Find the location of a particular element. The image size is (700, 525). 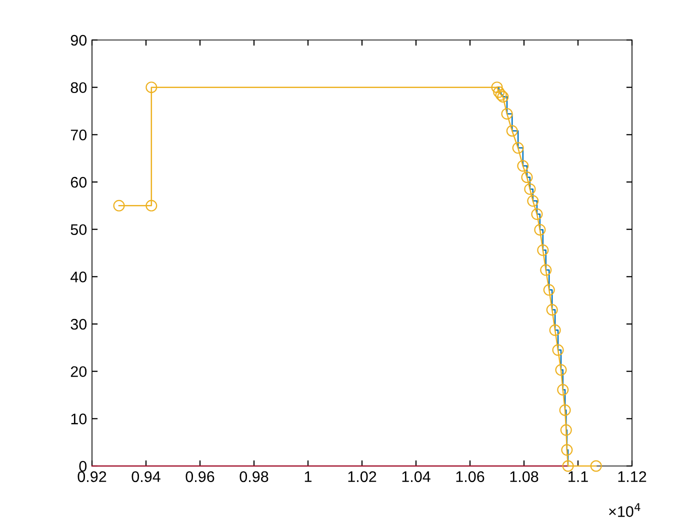

x-tick-label: 1.04 is located at coordinates (416, 476).